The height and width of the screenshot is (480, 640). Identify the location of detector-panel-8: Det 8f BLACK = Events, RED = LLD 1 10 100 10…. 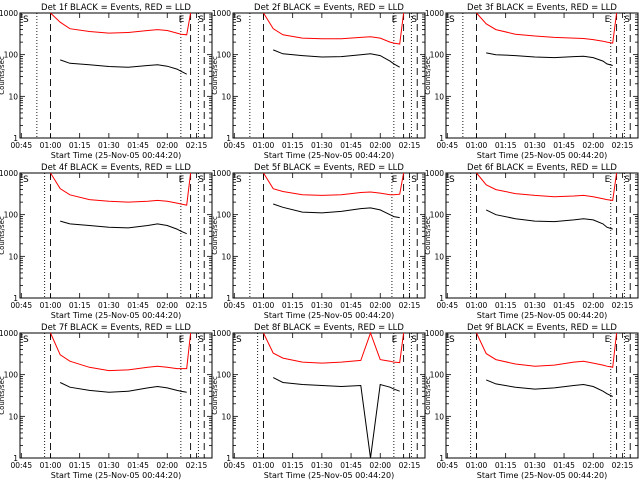
(318, 401).